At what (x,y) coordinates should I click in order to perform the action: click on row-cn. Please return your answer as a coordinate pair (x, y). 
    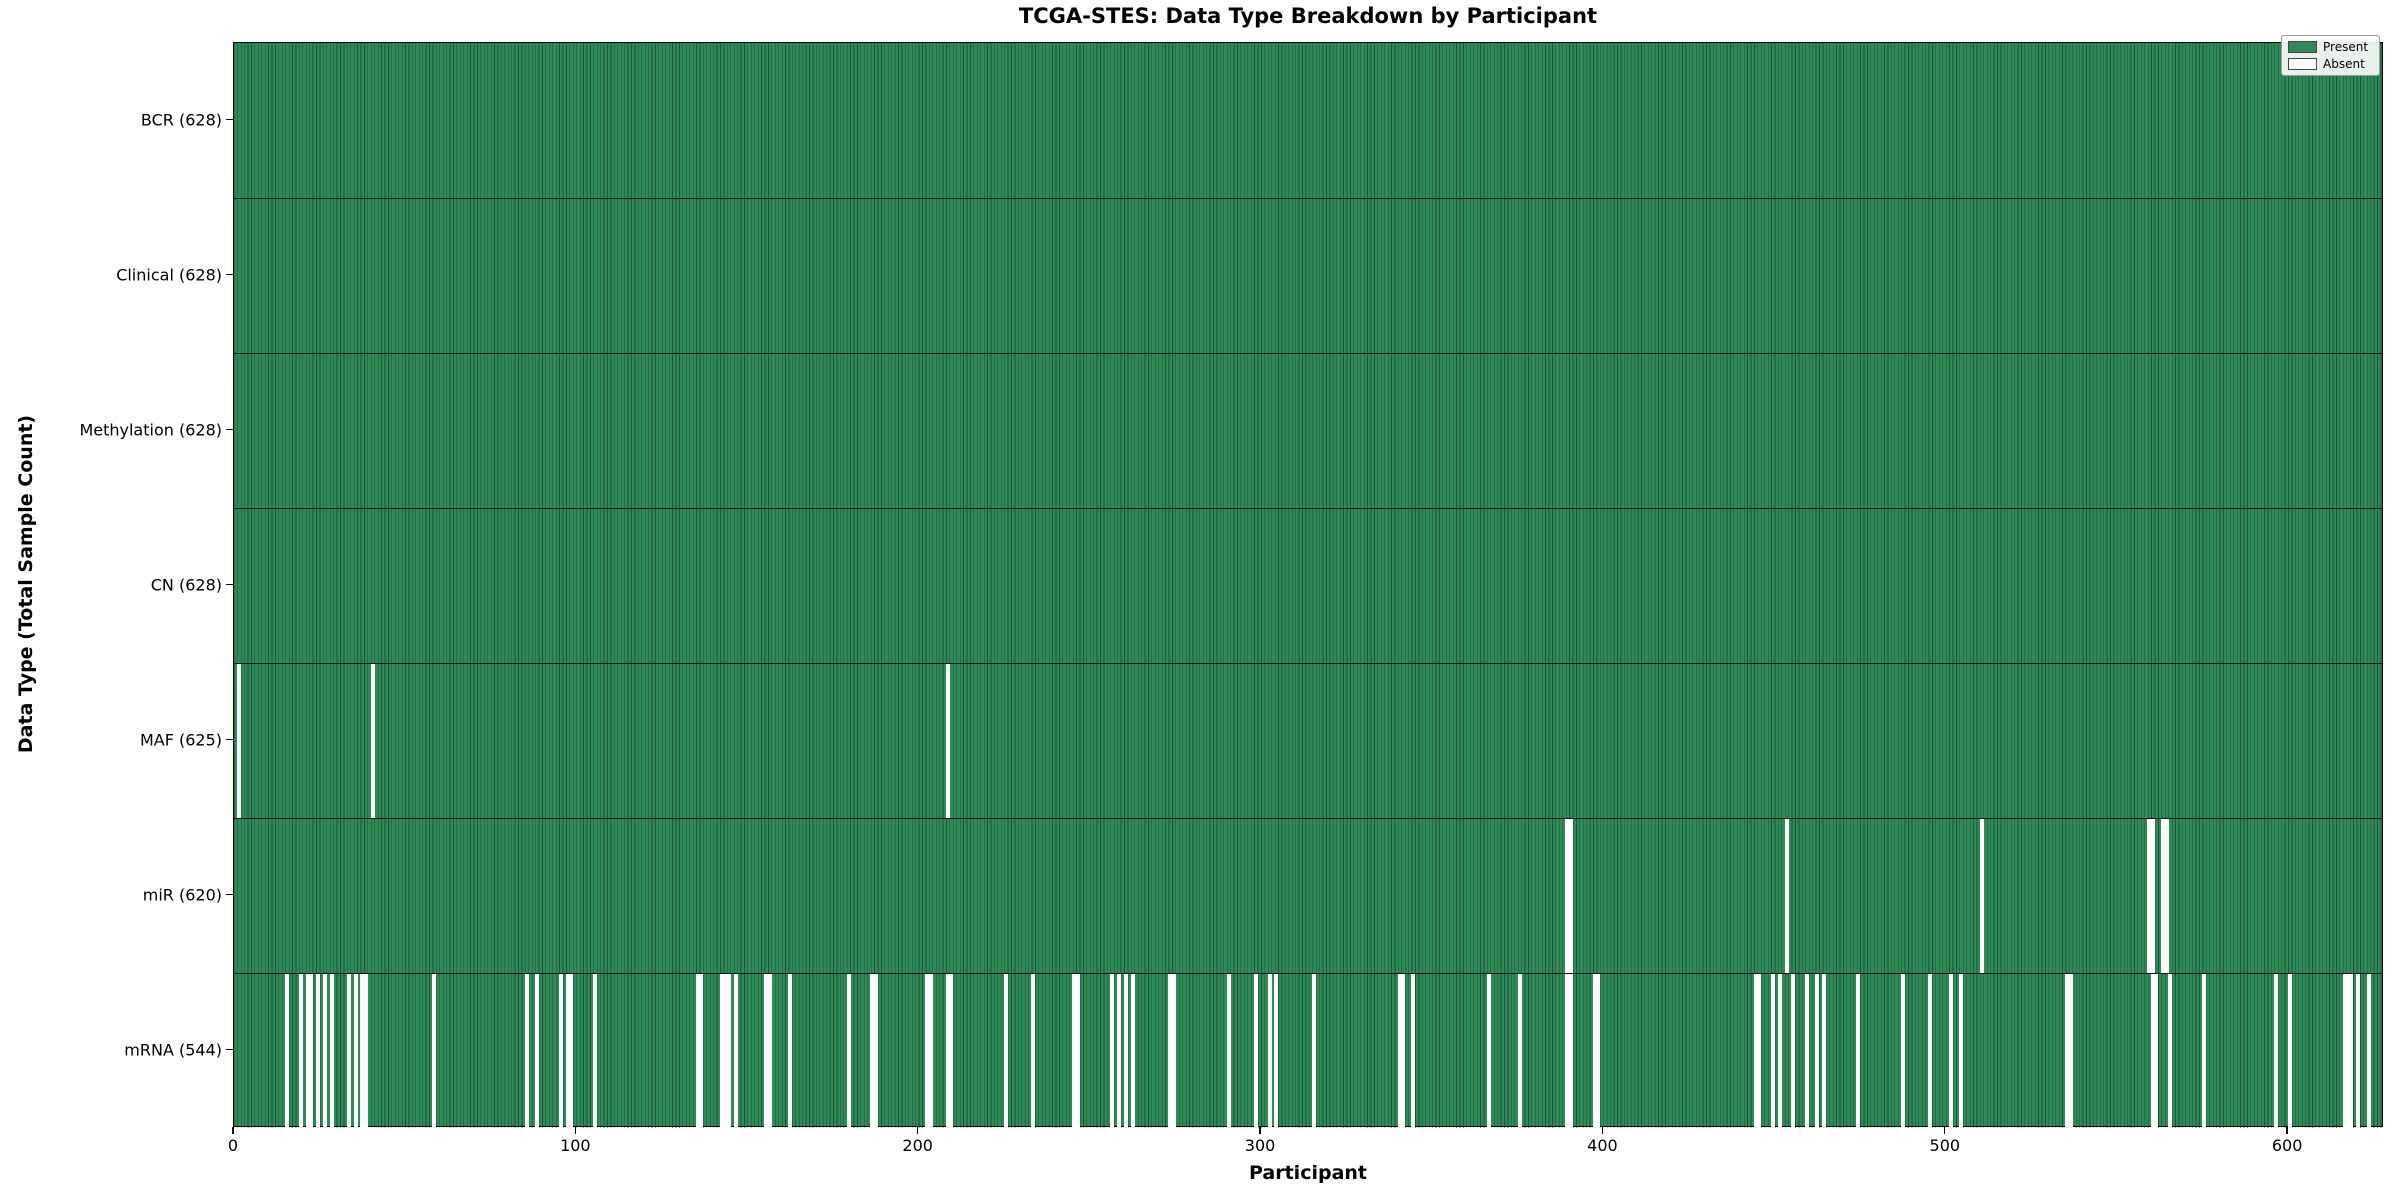
    Looking at the image, I should click on (1308, 585).